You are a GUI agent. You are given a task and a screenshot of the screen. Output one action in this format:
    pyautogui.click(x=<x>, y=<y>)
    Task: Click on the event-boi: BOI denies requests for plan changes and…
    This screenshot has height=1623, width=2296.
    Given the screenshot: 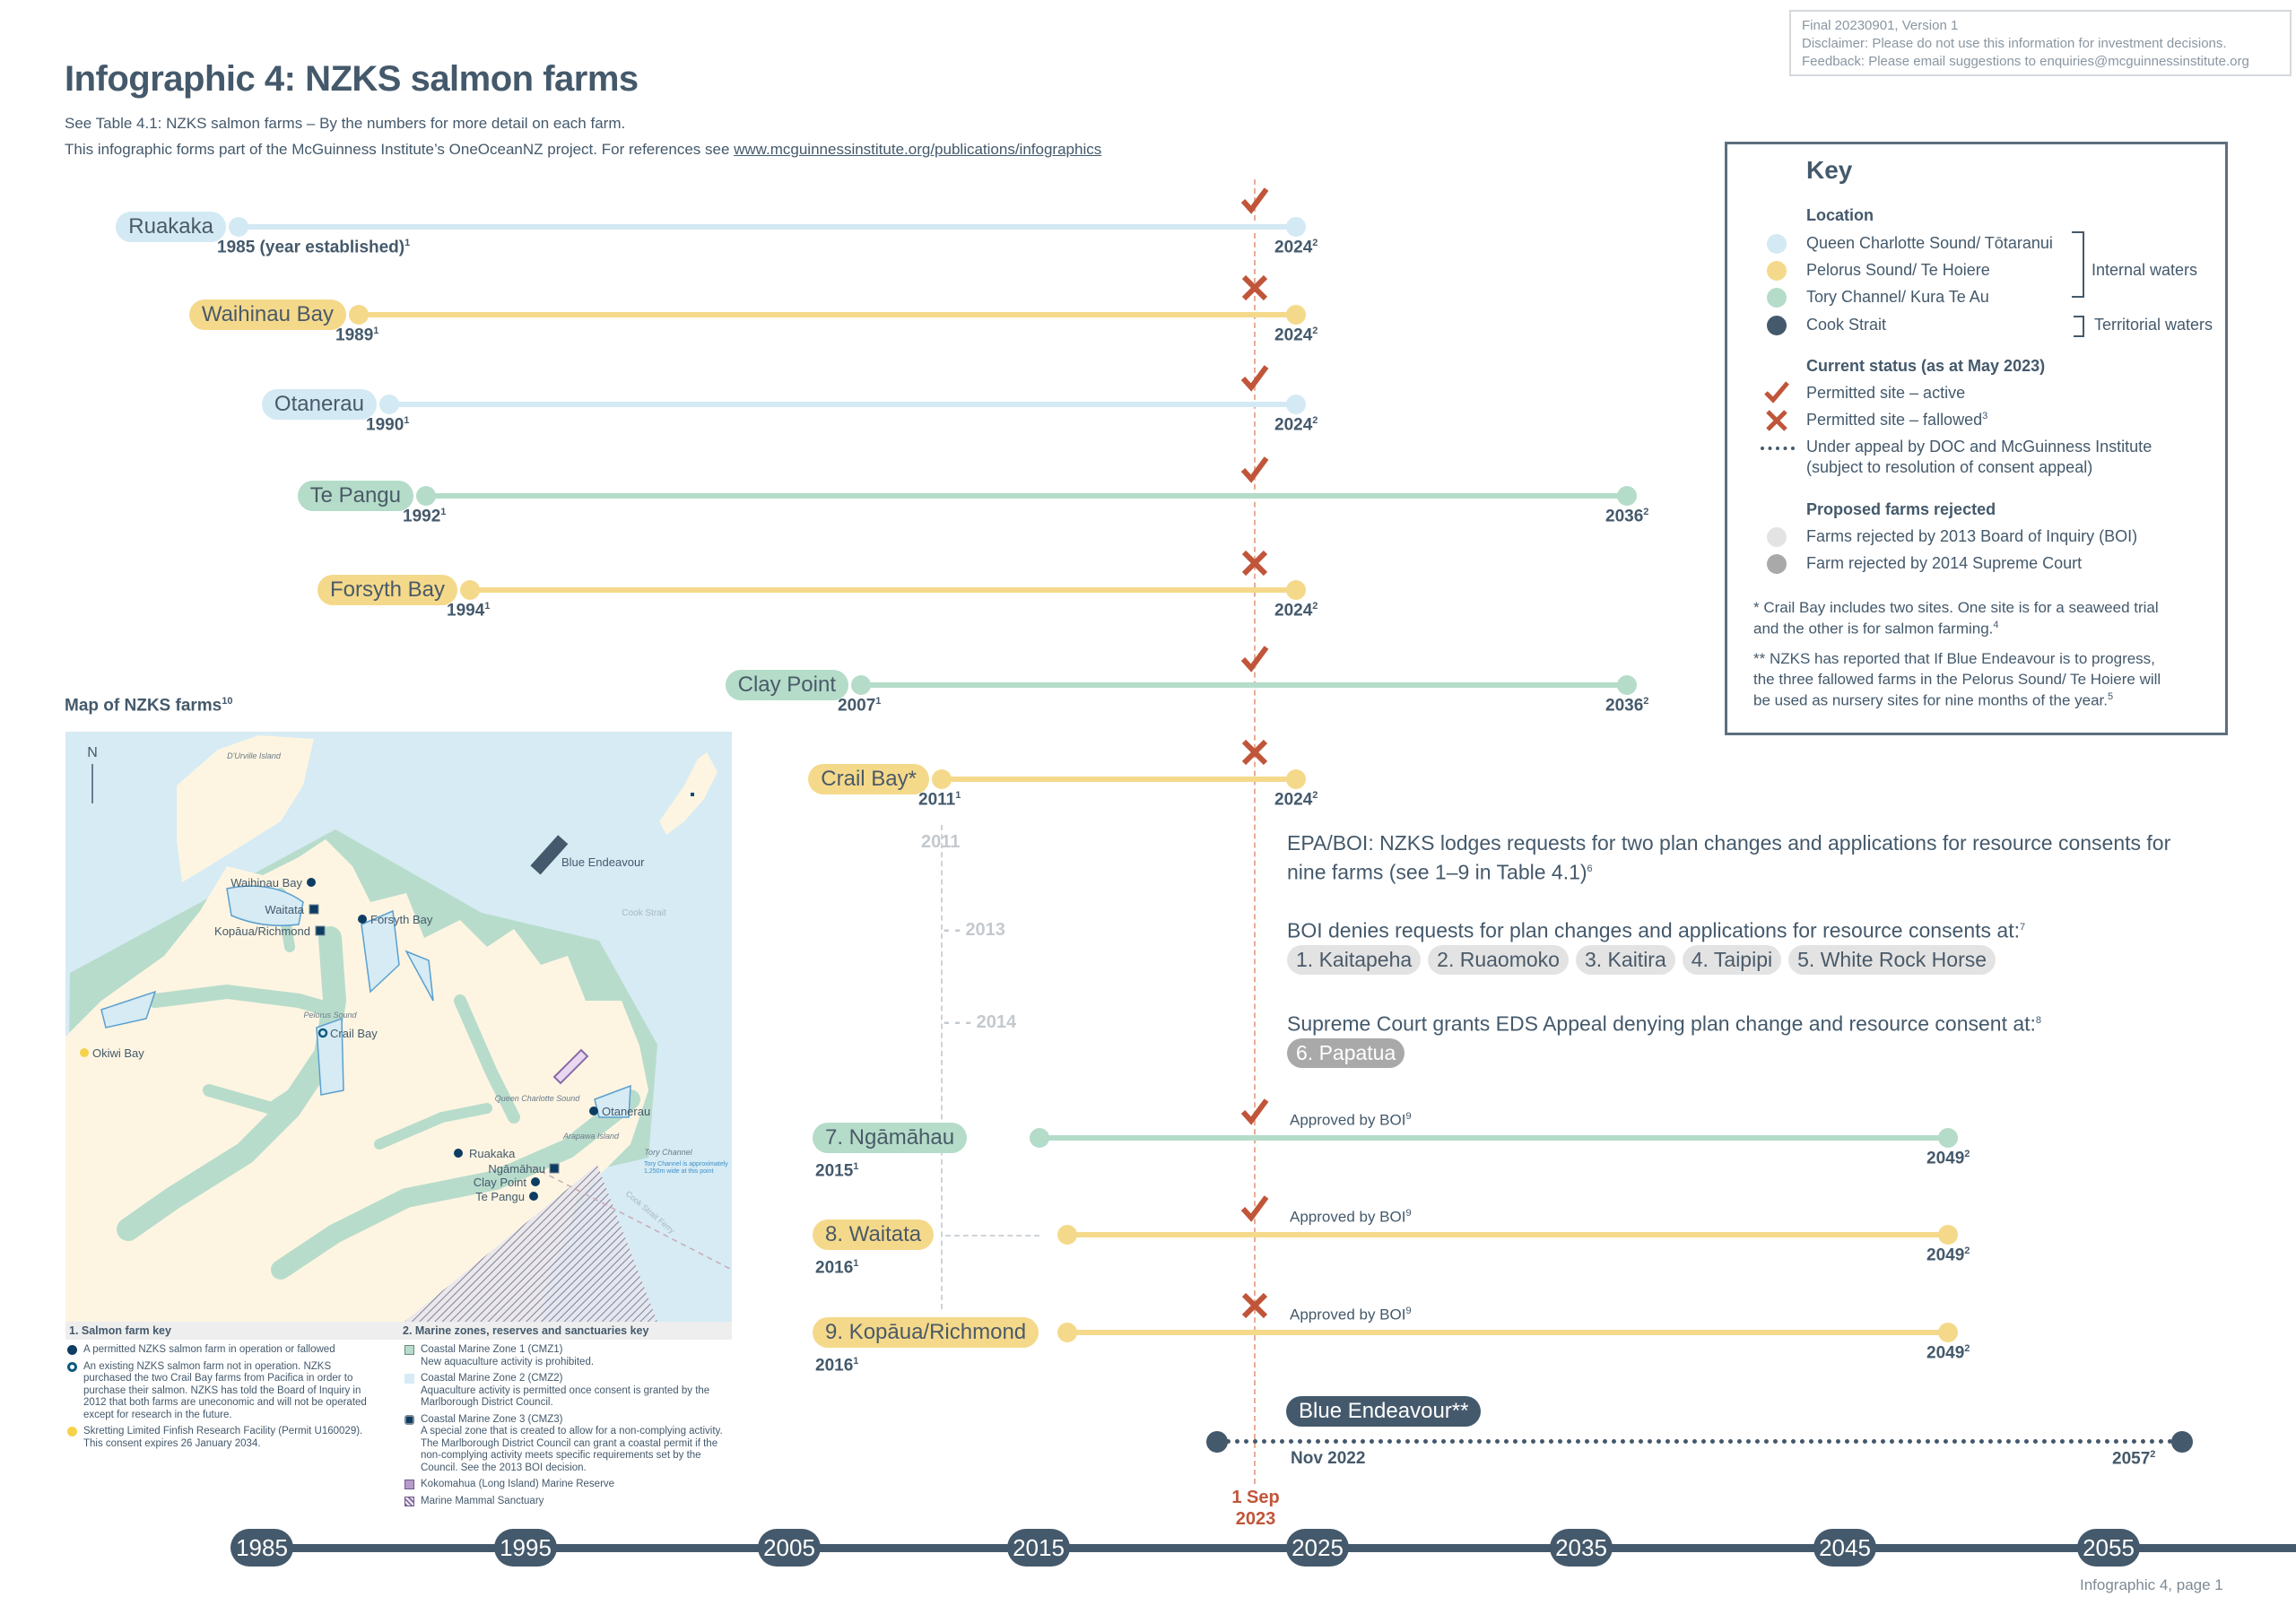 What is the action you would take?
    pyautogui.click(x=1744, y=929)
    